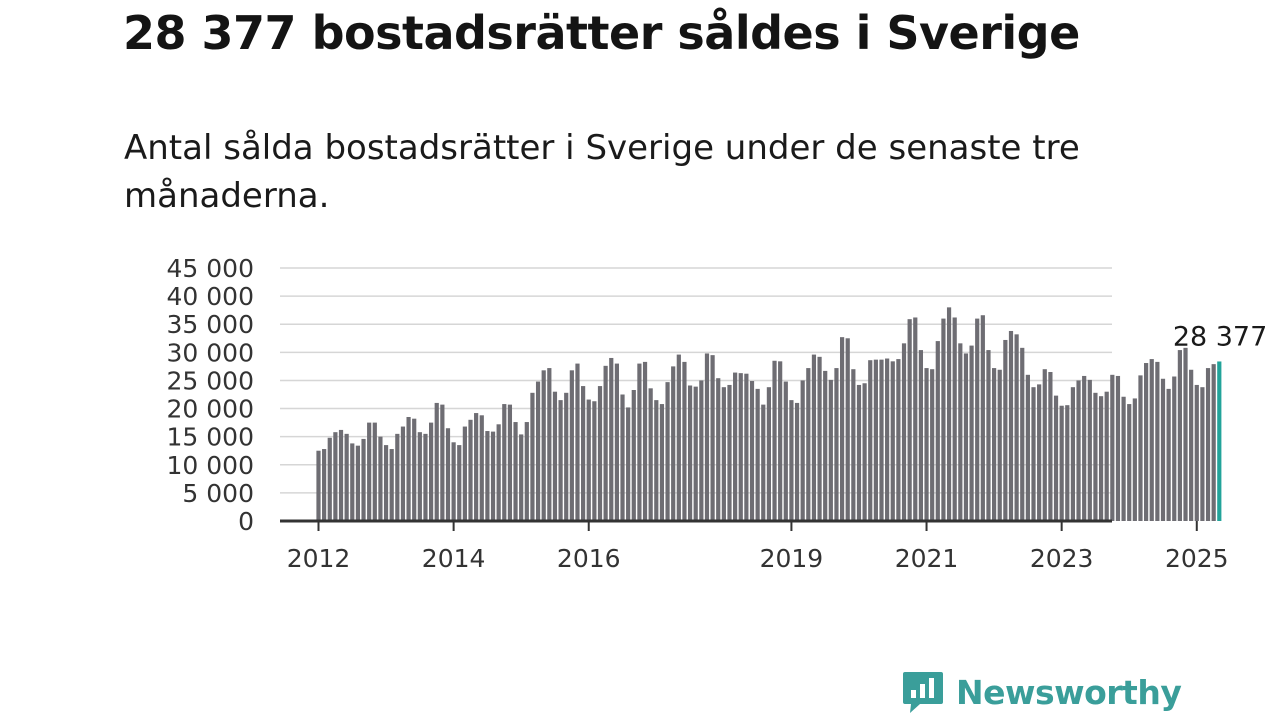  I want to click on brand-logo: Newsworthy, so click(1042, 692).